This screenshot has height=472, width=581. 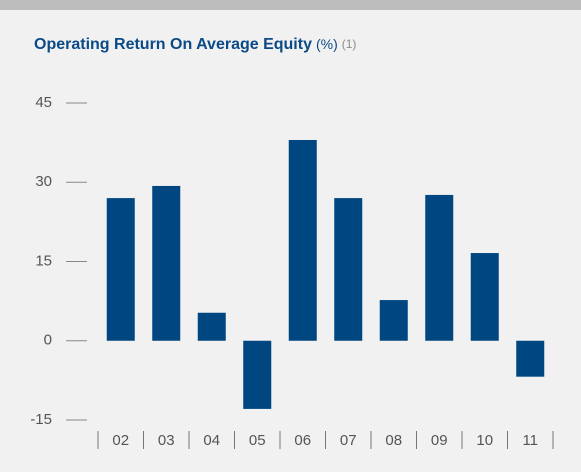 I want to click on y-tick-label: 15, so click(x=43, y=260).